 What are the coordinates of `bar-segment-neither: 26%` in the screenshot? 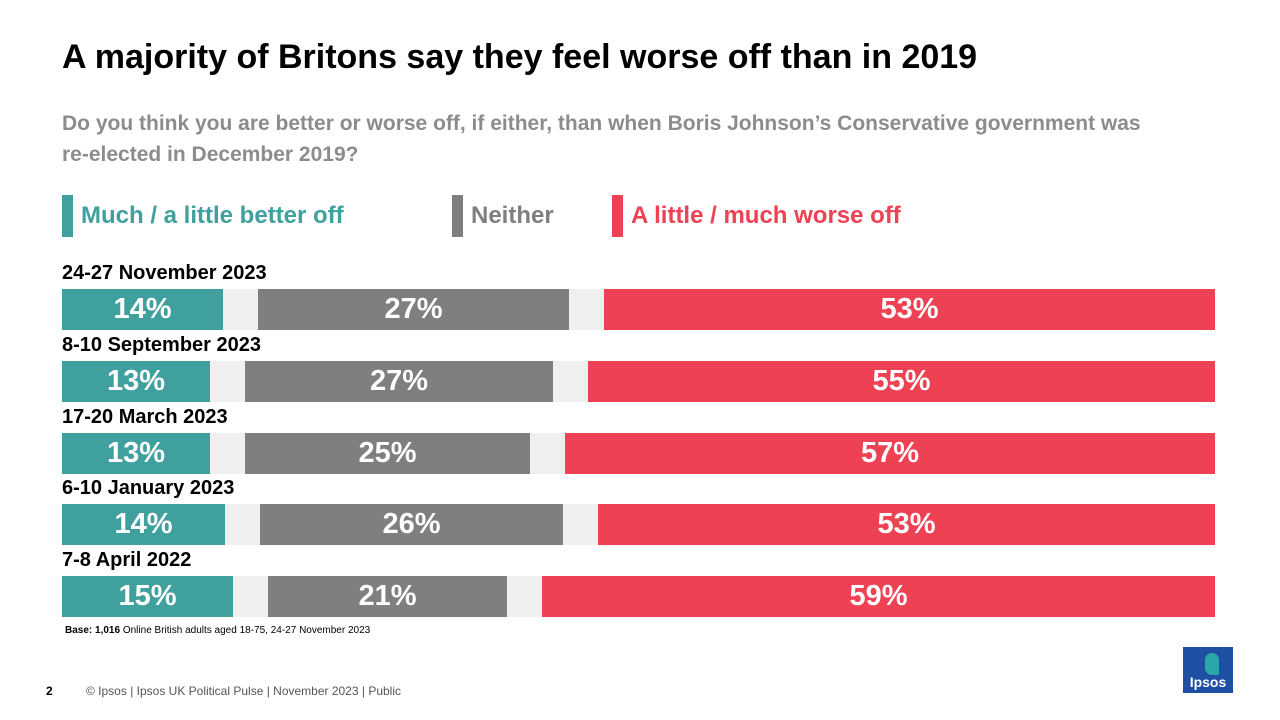 It's located at (411, 524).